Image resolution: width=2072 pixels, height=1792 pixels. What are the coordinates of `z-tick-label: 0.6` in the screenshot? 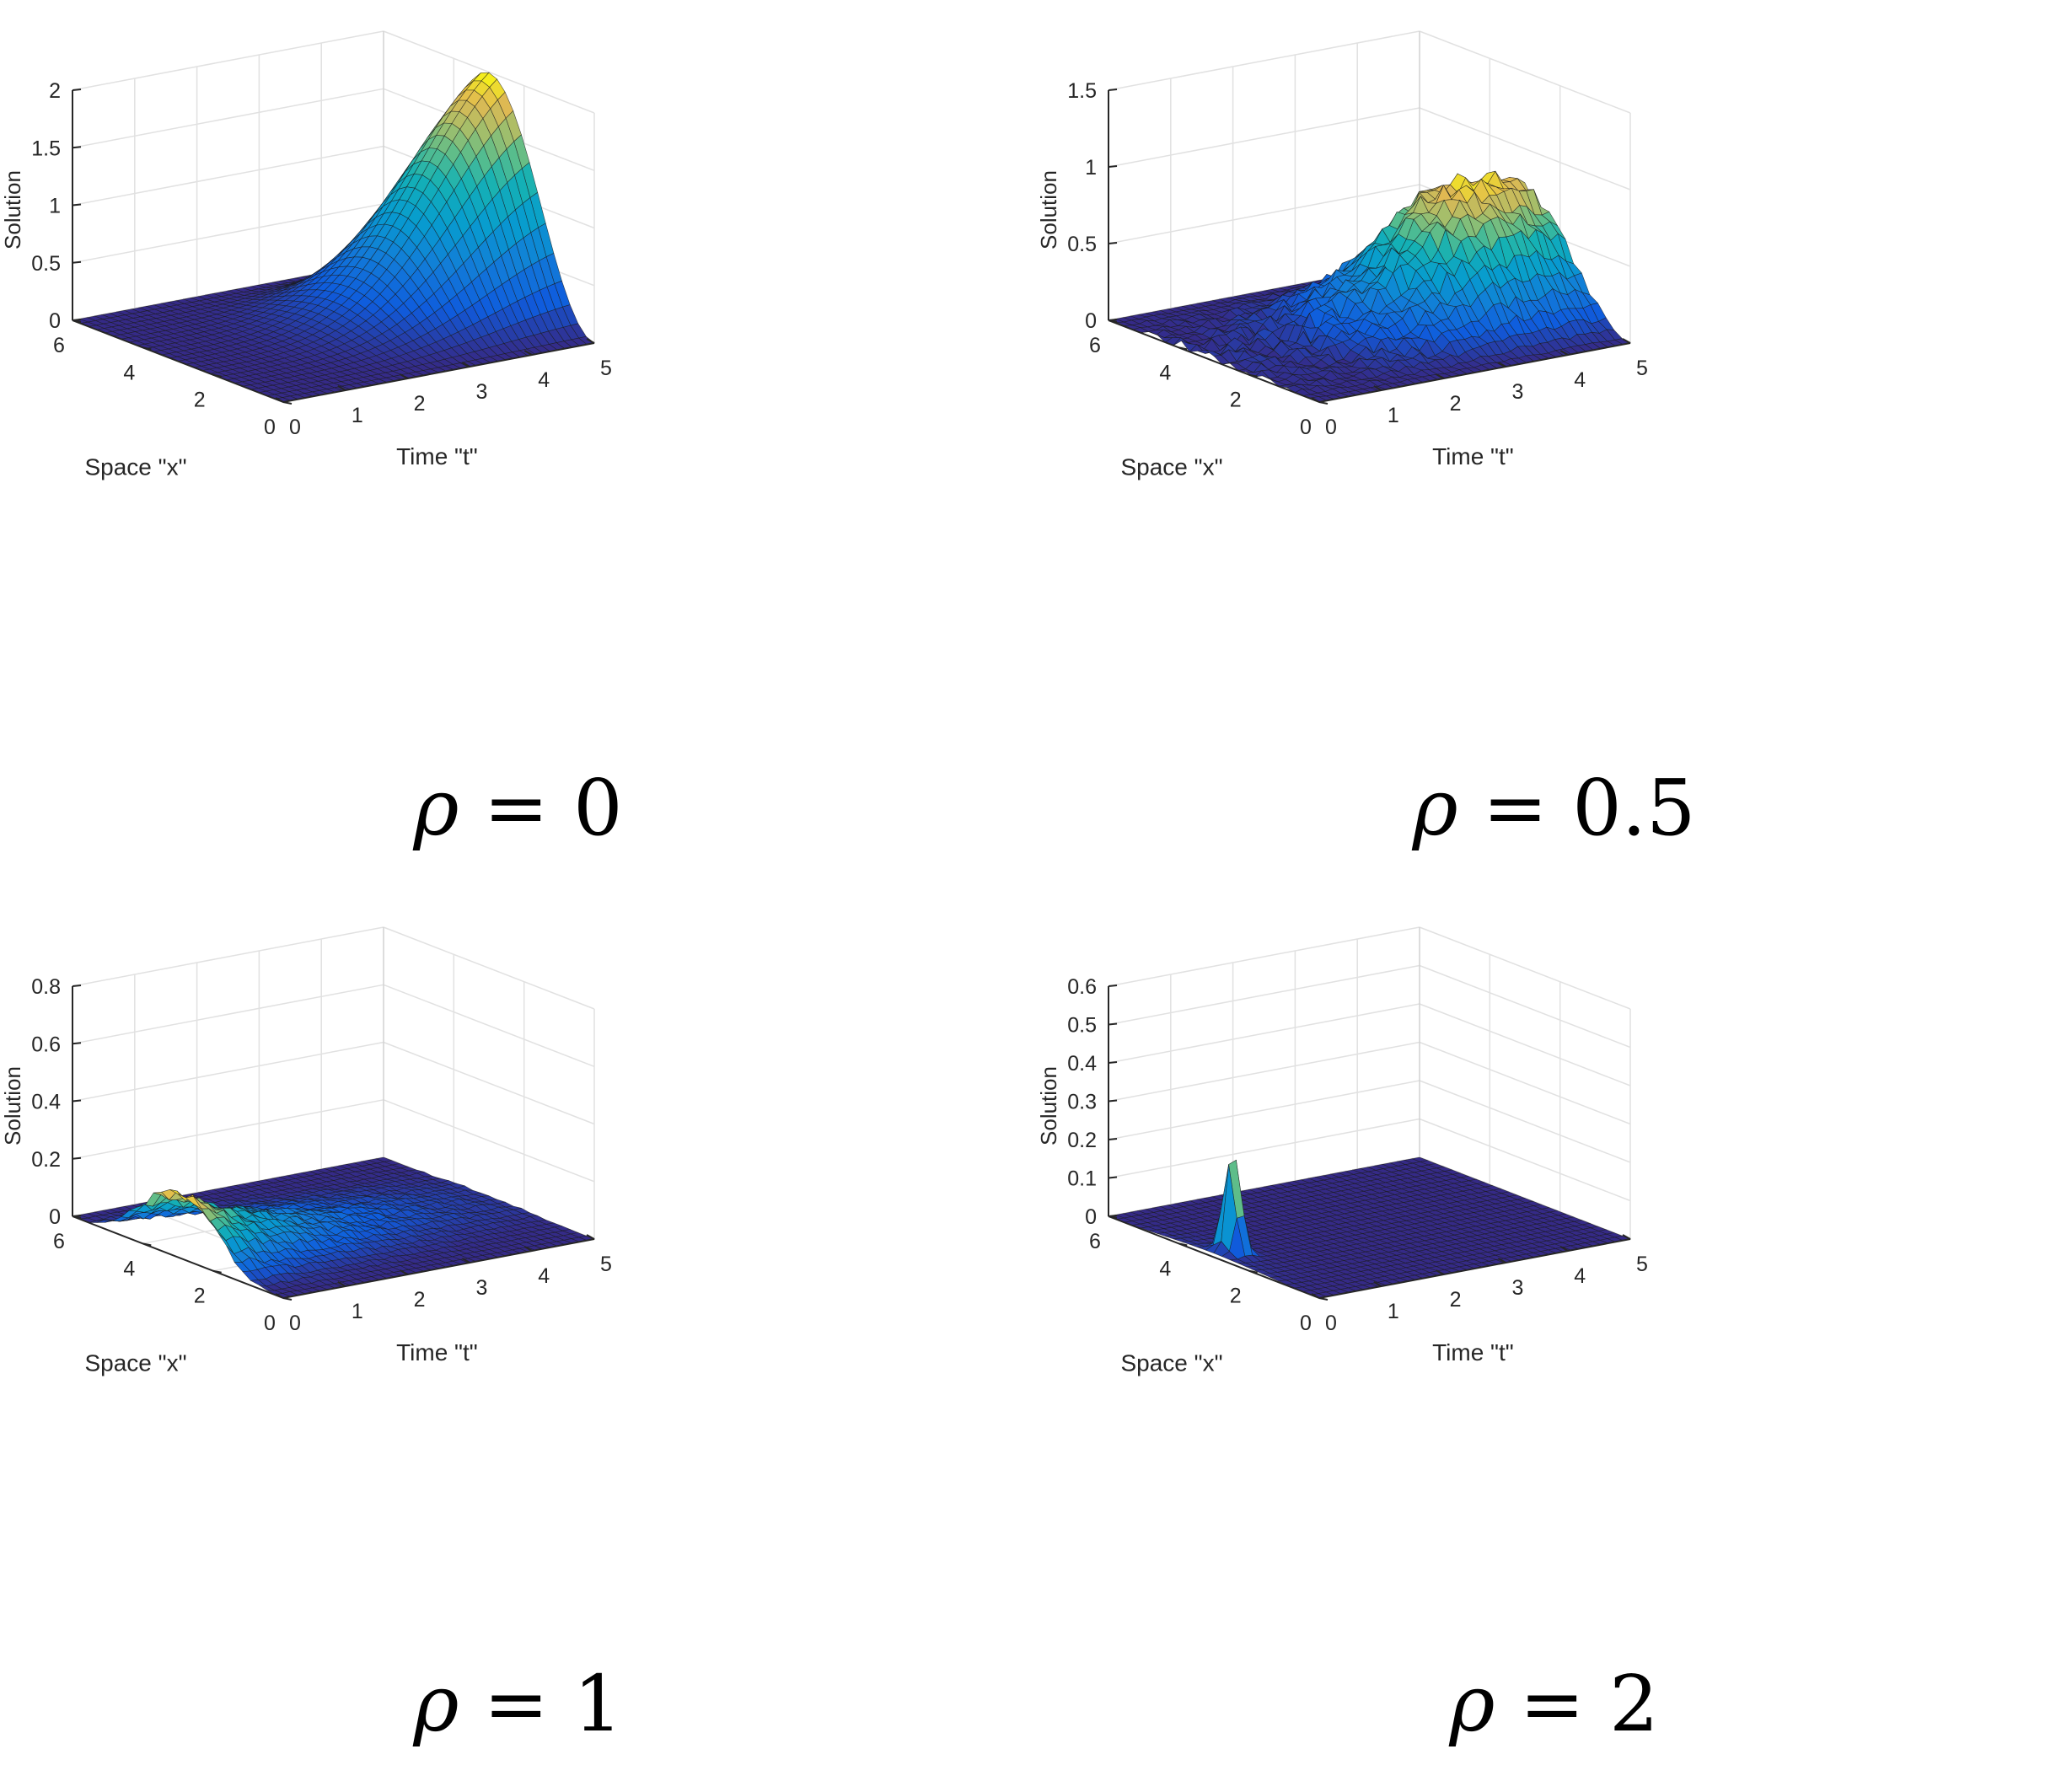 It's located at (46, 1044).